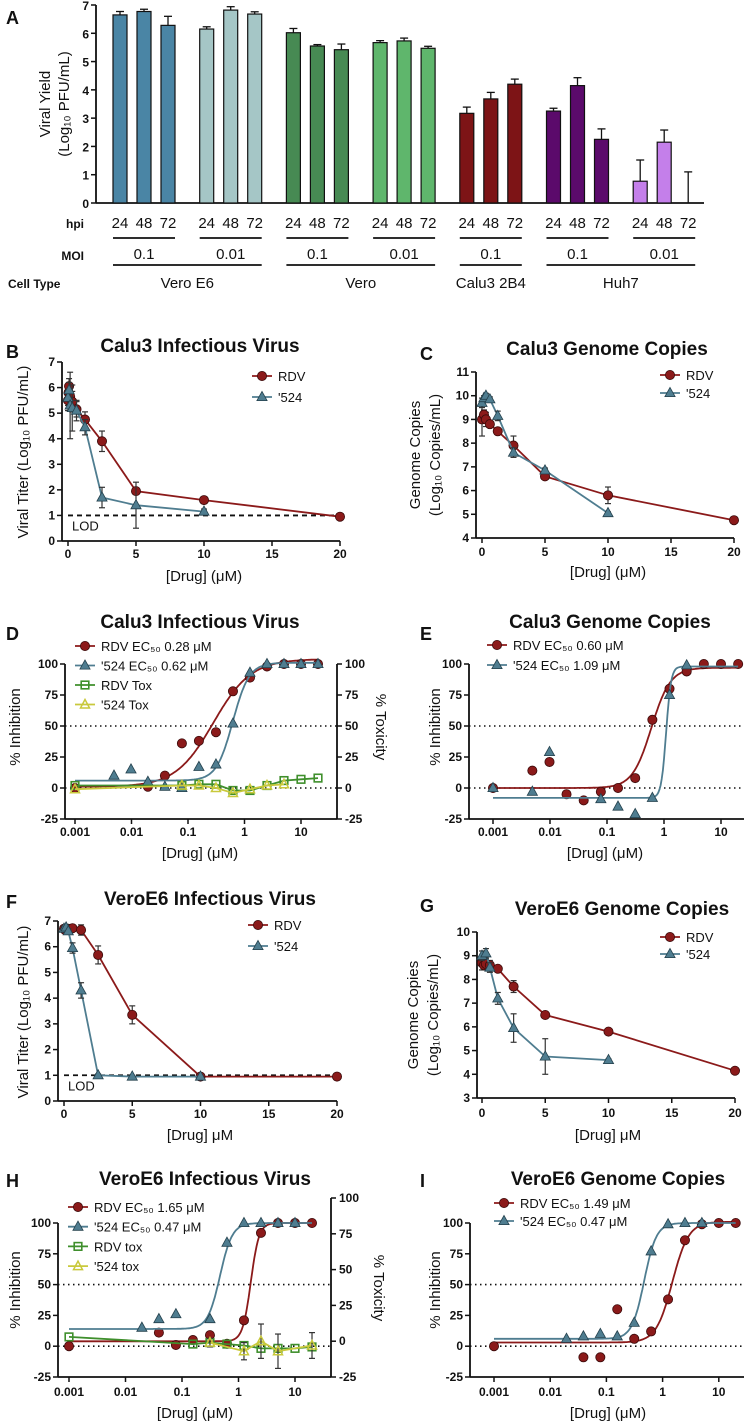  What do you see at coordinates (64, 103) in the screenshot?
I see `y-axis-label: (Log₁₀ PFU/mL)` at bounding box center [64, 103].